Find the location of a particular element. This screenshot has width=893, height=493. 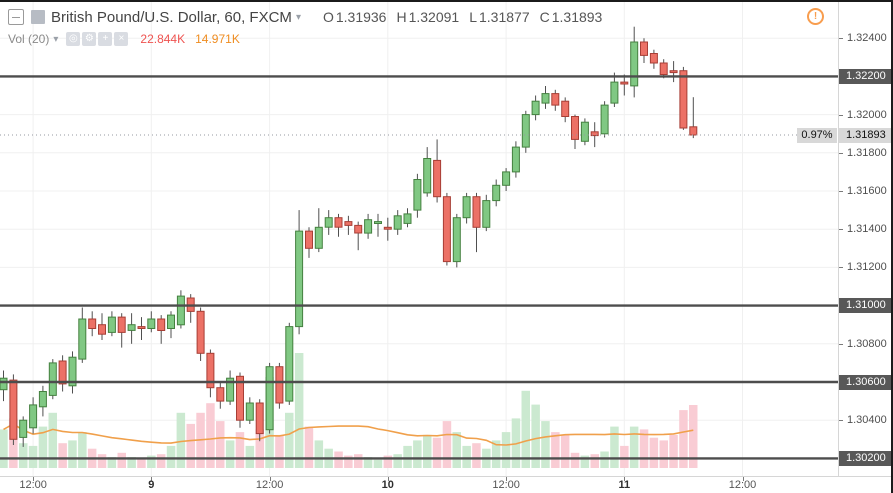

symbol-title: British Pound/U.S. Dollar, 60, FXCM is located at coordinates (171, 17).